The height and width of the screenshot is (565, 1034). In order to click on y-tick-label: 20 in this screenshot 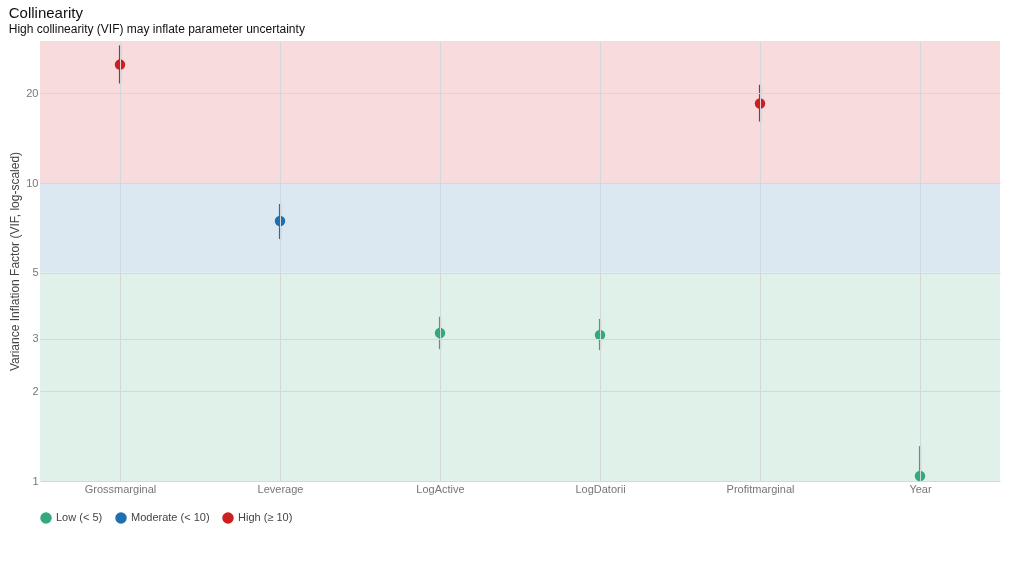, I will do `click(32, 92)`.